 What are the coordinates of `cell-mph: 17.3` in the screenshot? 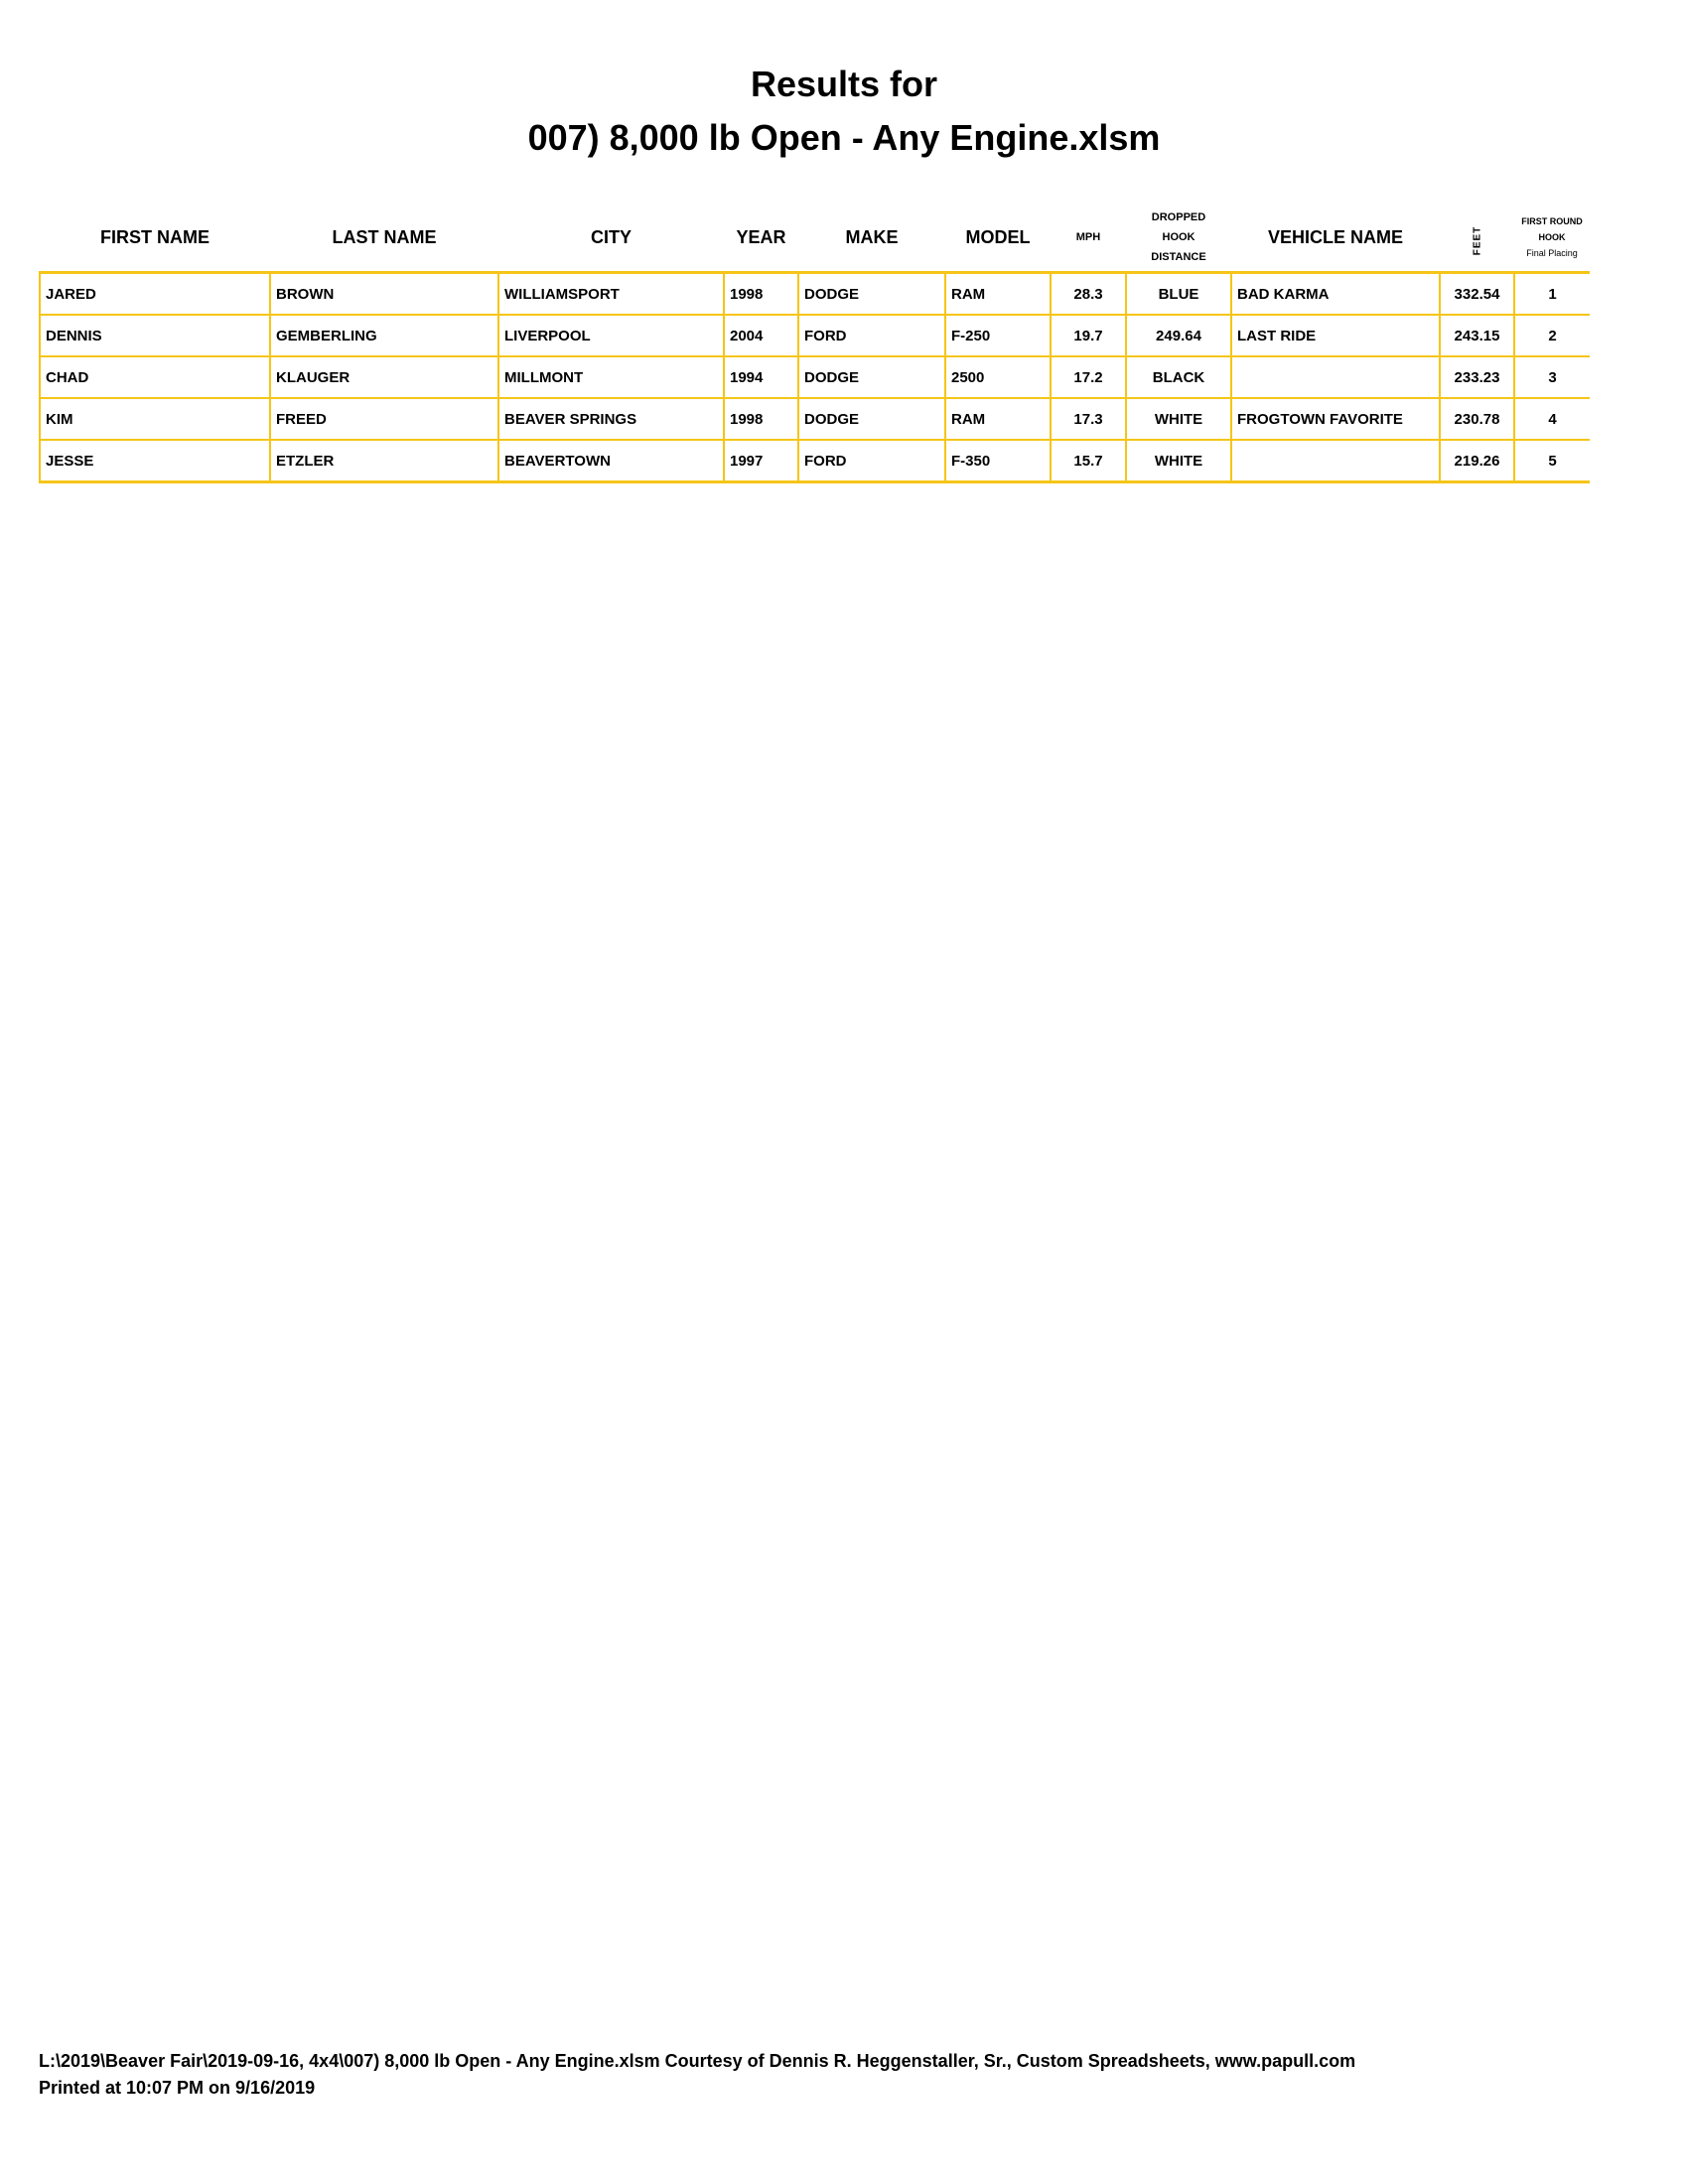 It's located at (1088, 419).